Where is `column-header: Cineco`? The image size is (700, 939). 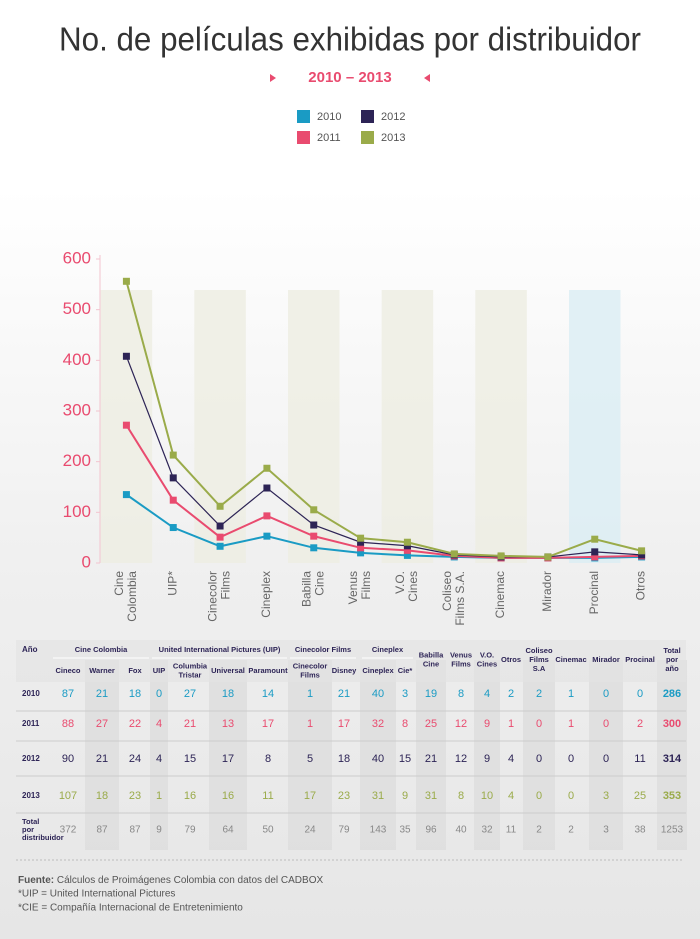 column-header: Cineco is located at coordinates (67, 670).